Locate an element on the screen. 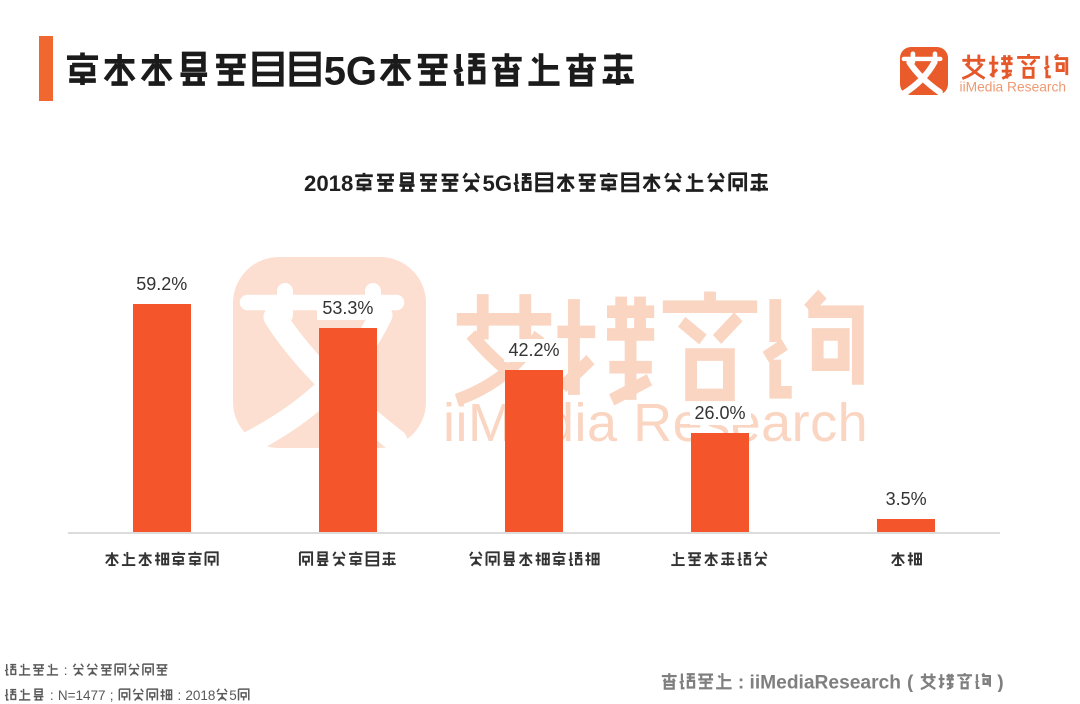 The width and height of the screenshot is (1080, 704). svg-text: 5 is located at coordinates (233, 695).